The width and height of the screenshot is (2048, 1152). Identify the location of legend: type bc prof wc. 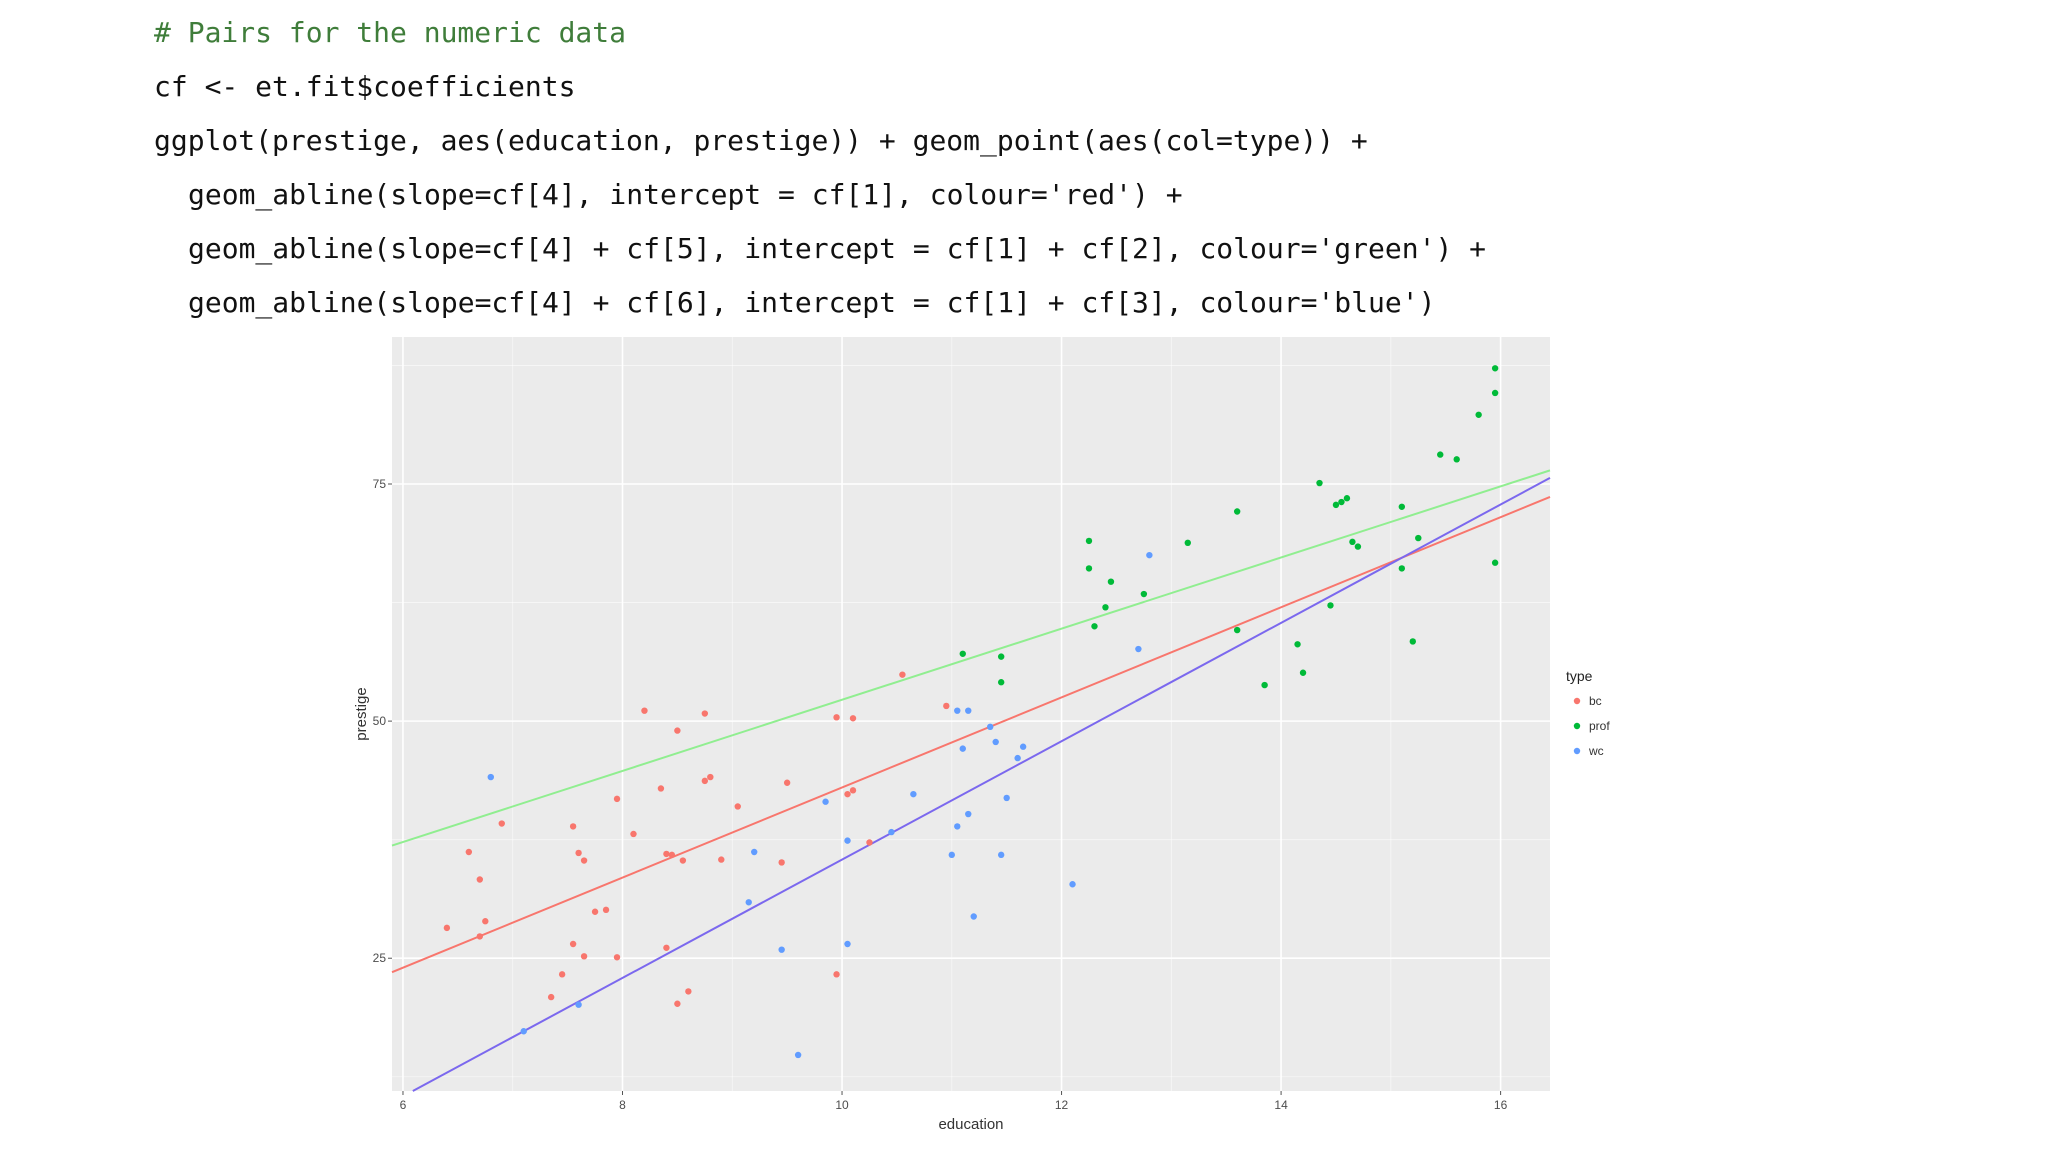
(1599, 720).